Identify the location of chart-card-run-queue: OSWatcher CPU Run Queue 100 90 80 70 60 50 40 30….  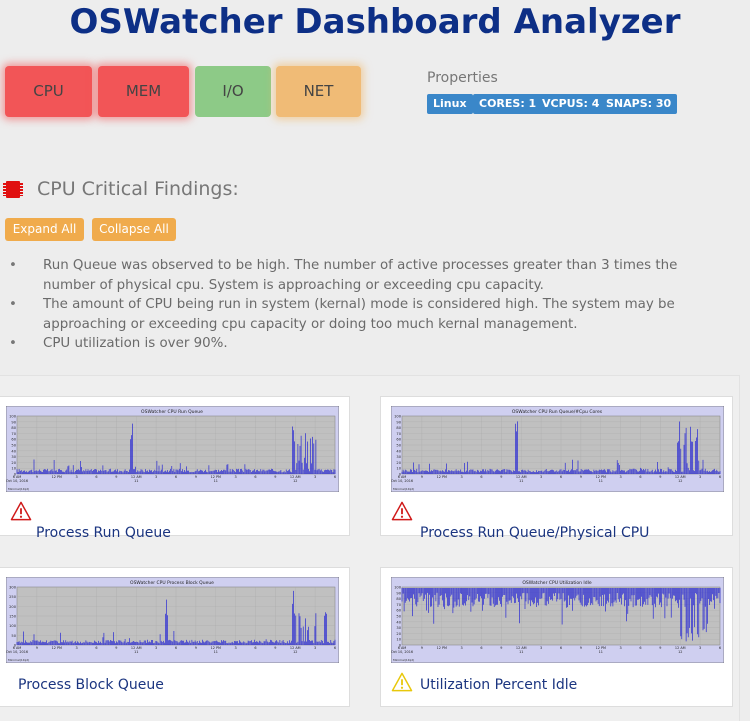
(175, 468).